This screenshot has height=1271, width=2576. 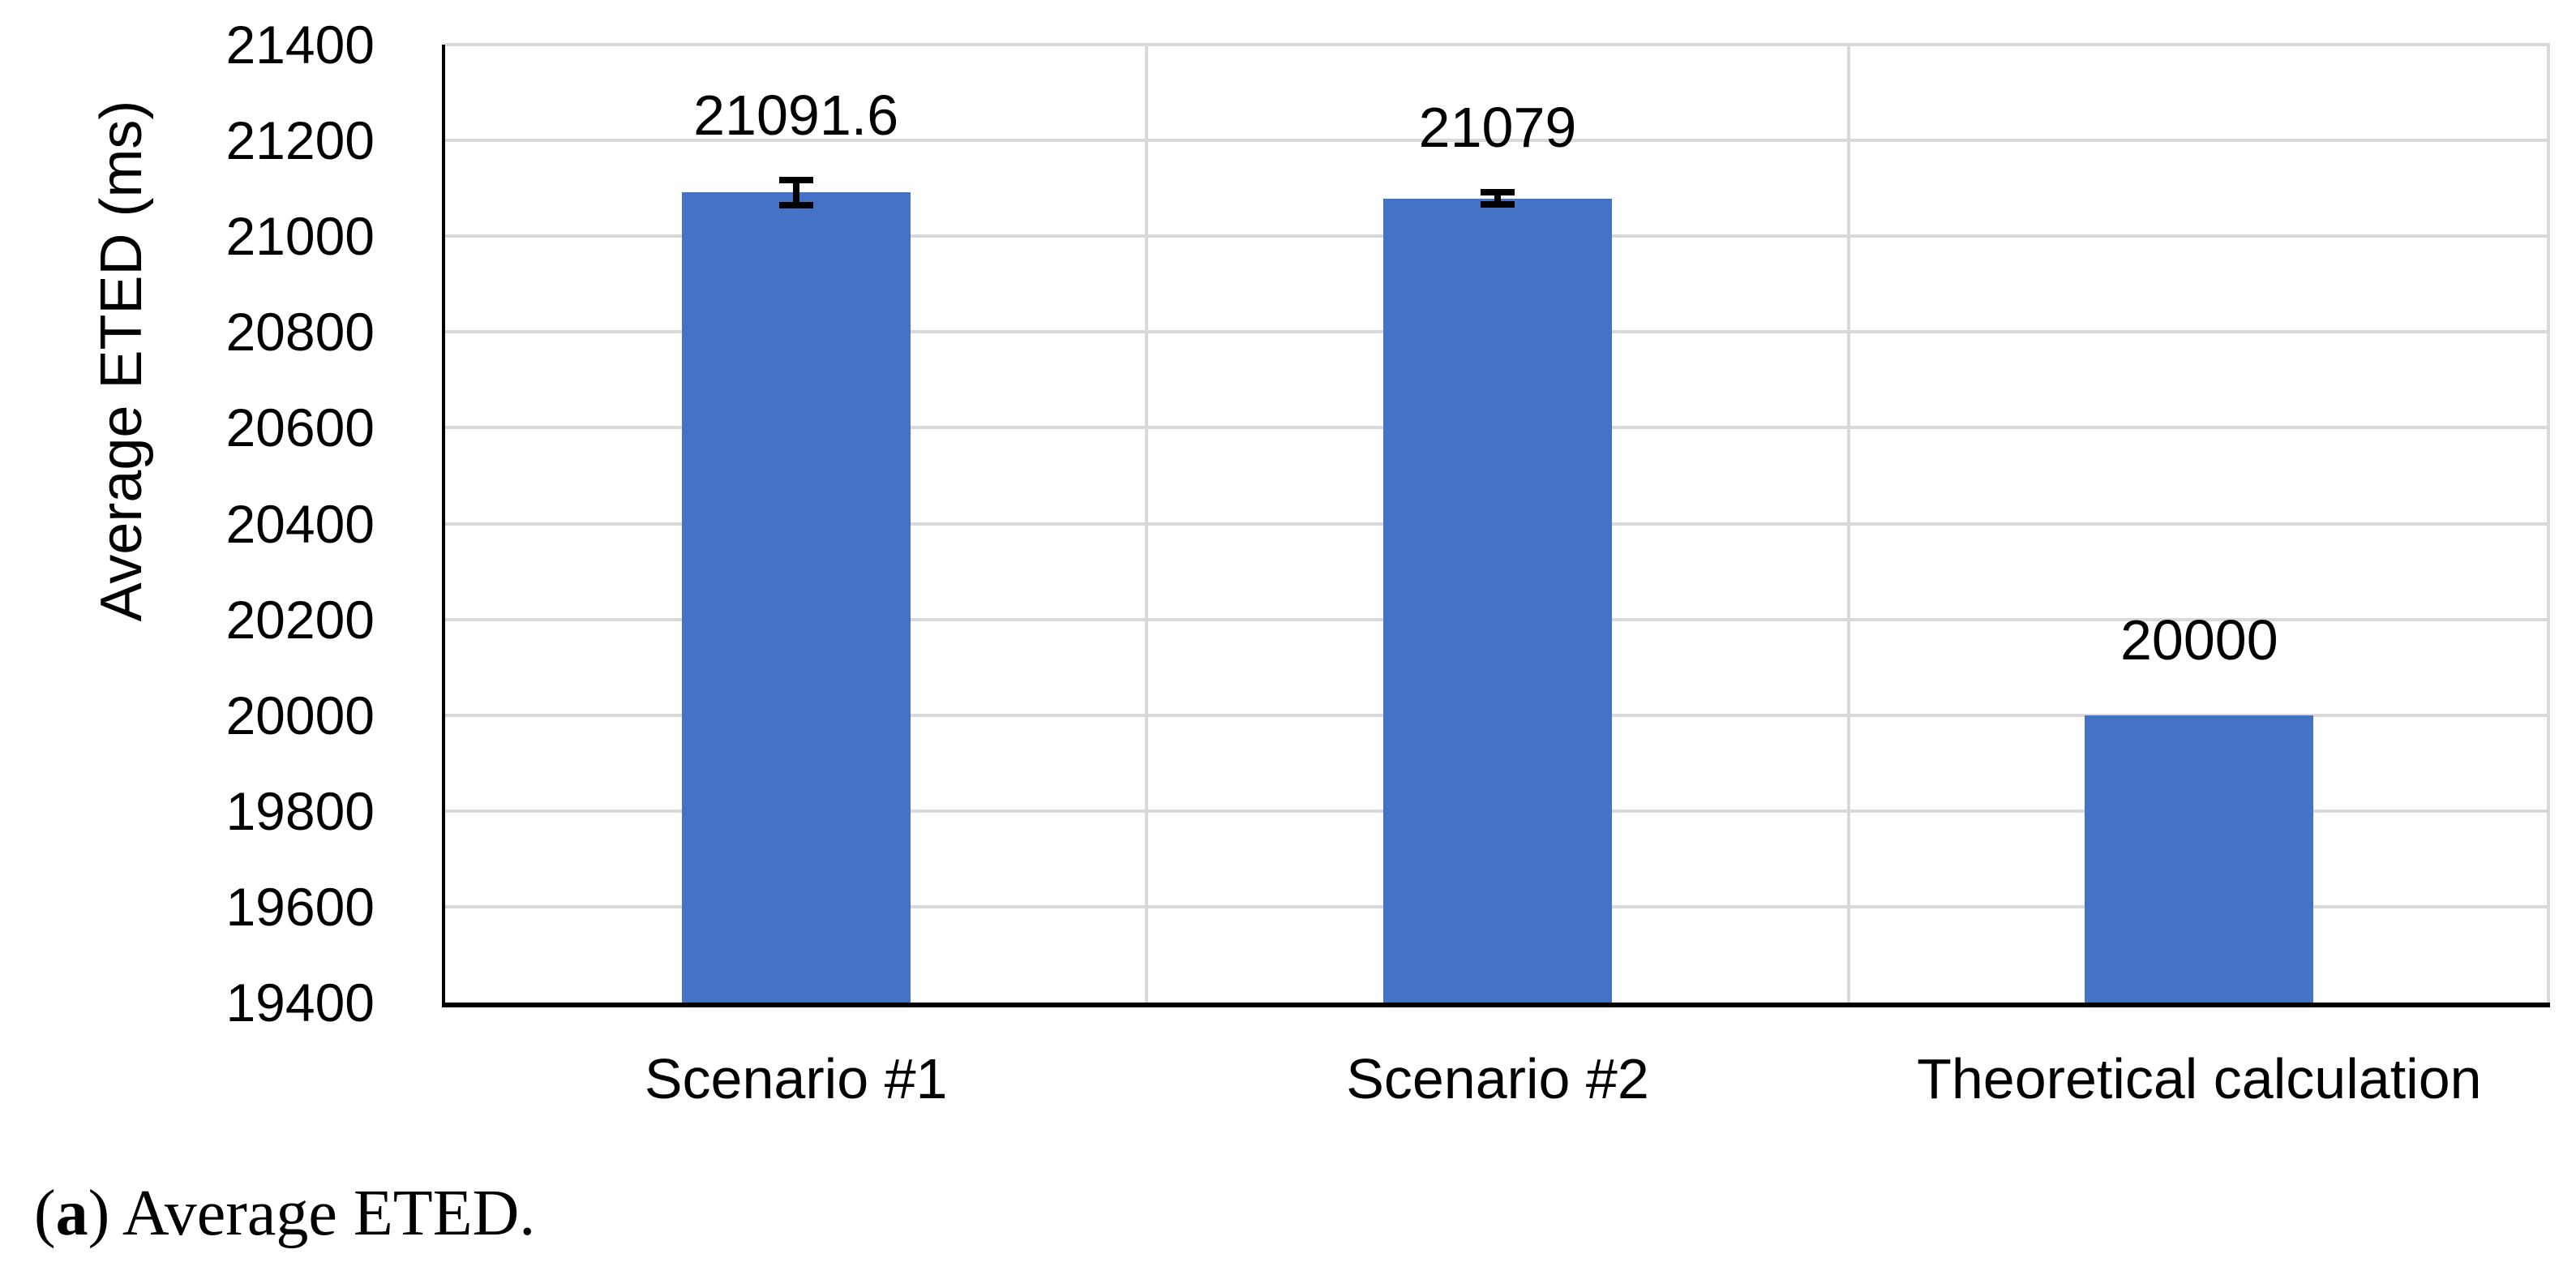 I want to click on category-label-theoretical-calculation: Theoretical calculation, so click(x=2199, y=1078).